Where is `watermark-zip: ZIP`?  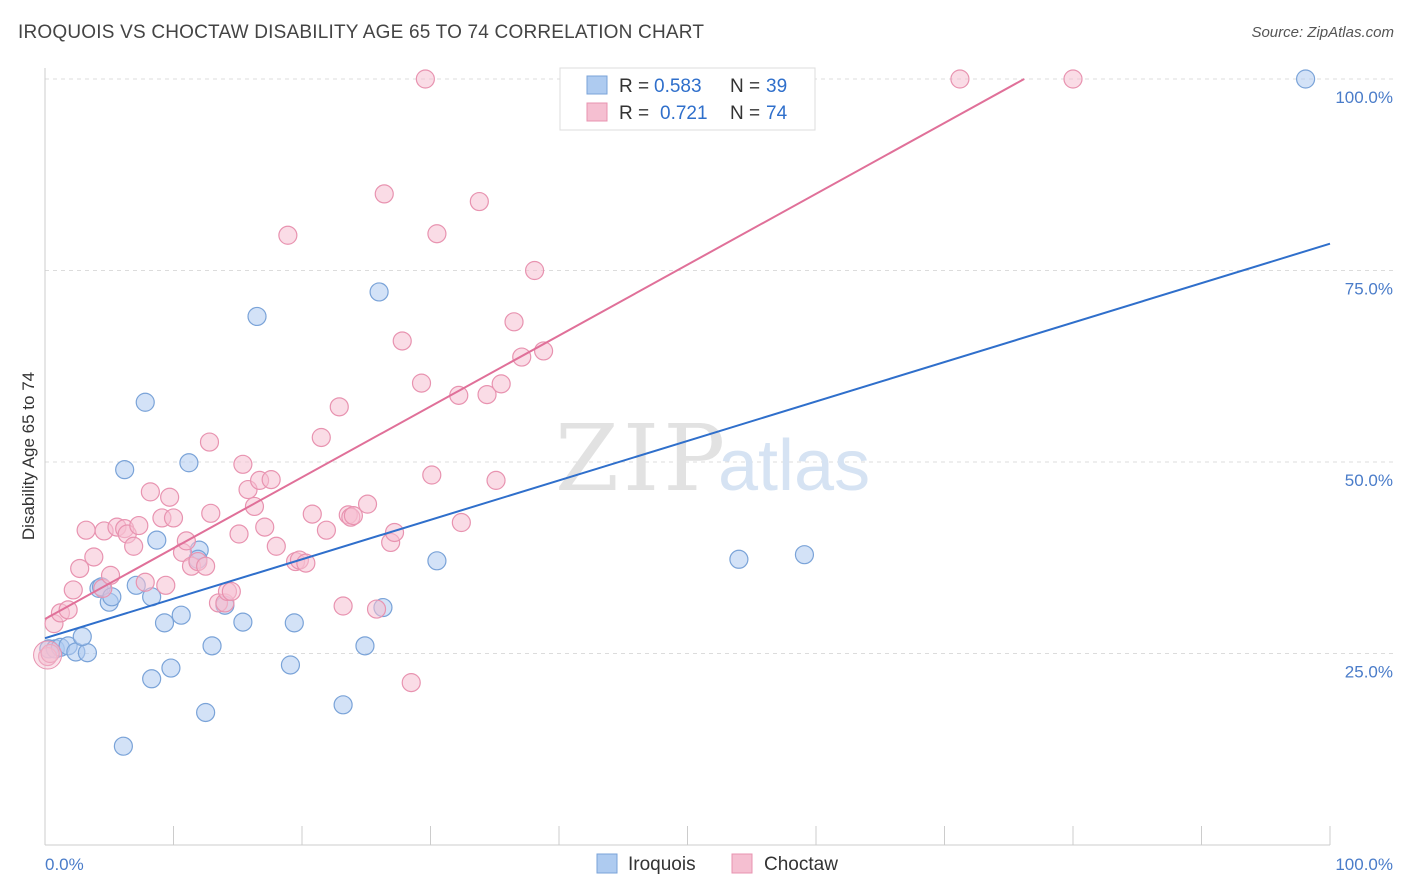
watermark-zip: ZIP is located at coordinates (642, 458).